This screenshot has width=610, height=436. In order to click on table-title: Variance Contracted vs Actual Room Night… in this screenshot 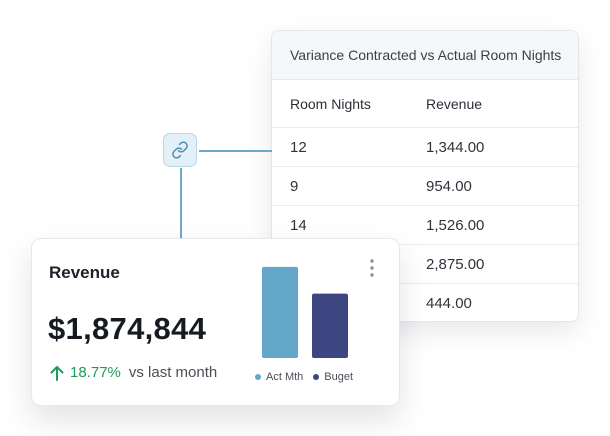, I will do `click(425, 55)`.